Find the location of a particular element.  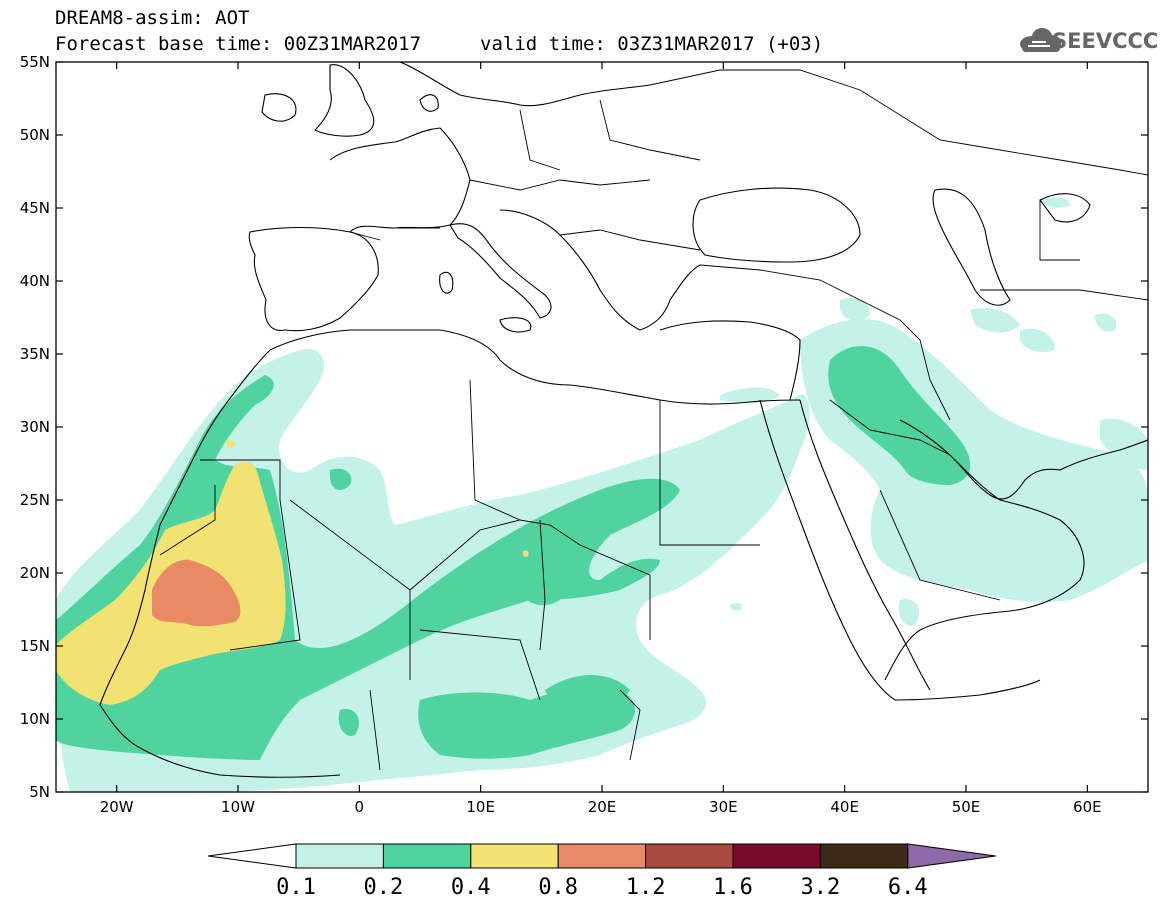

seevccc-logo is located at coordinates (1040, 40).